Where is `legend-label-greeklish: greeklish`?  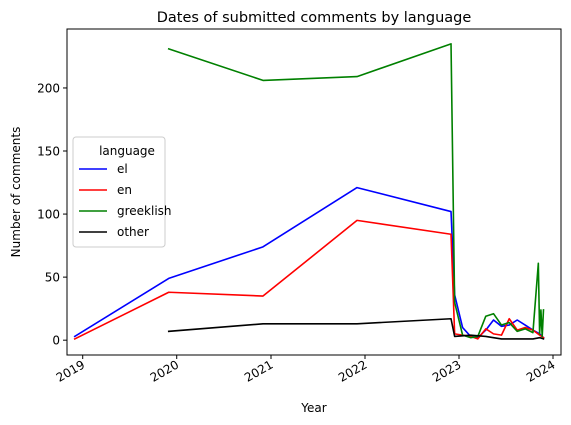 legend-label-greeklish: greeklish is located at coordinates (144, 211).